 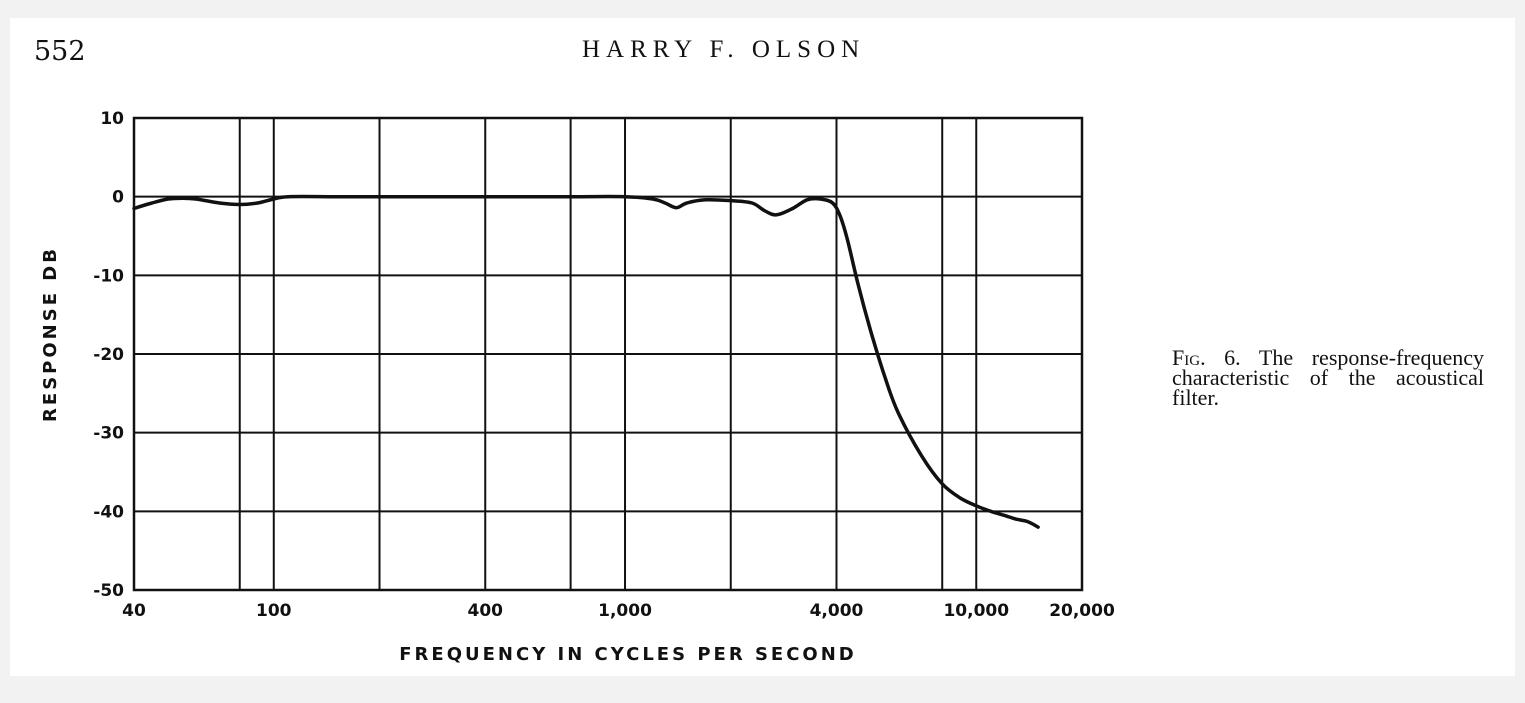 I want to click on y-tick-label: -20, so click(x=108, y=355).